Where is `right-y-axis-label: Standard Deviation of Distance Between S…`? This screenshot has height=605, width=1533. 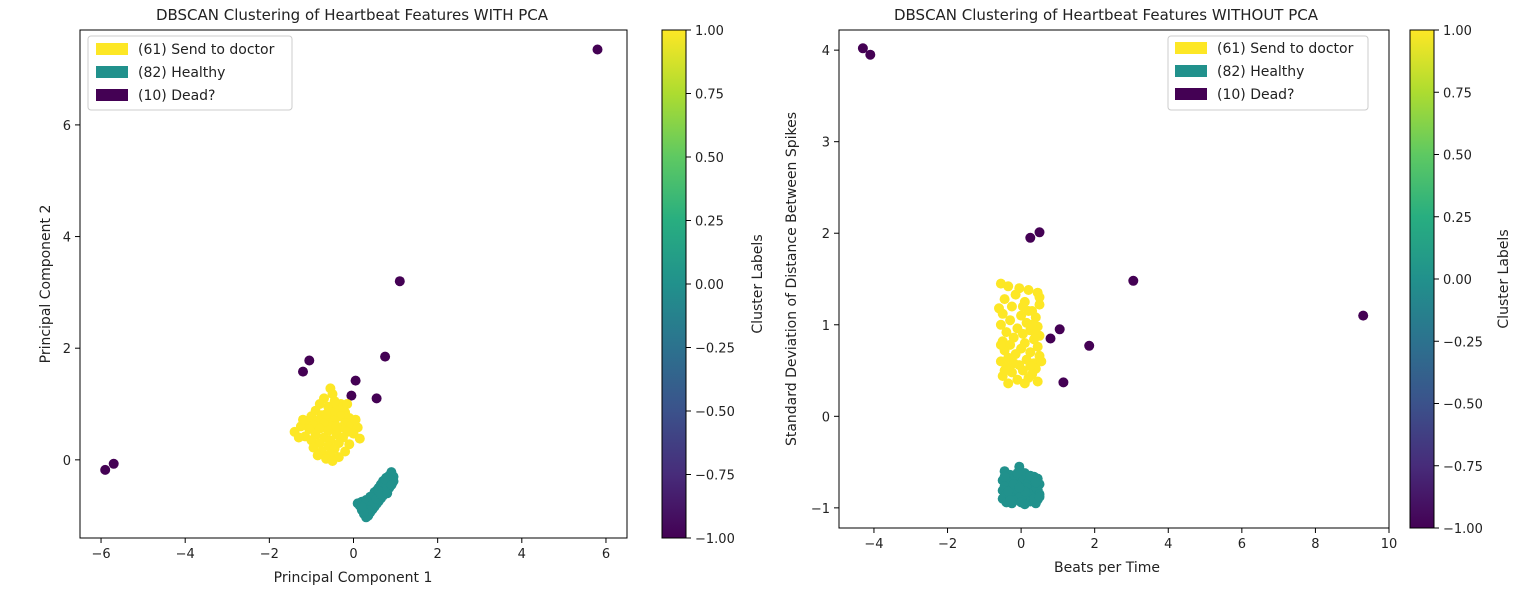 right-y-axis-label: Standard Deviation of Distance Between S… is located at coordinates (792, 279).